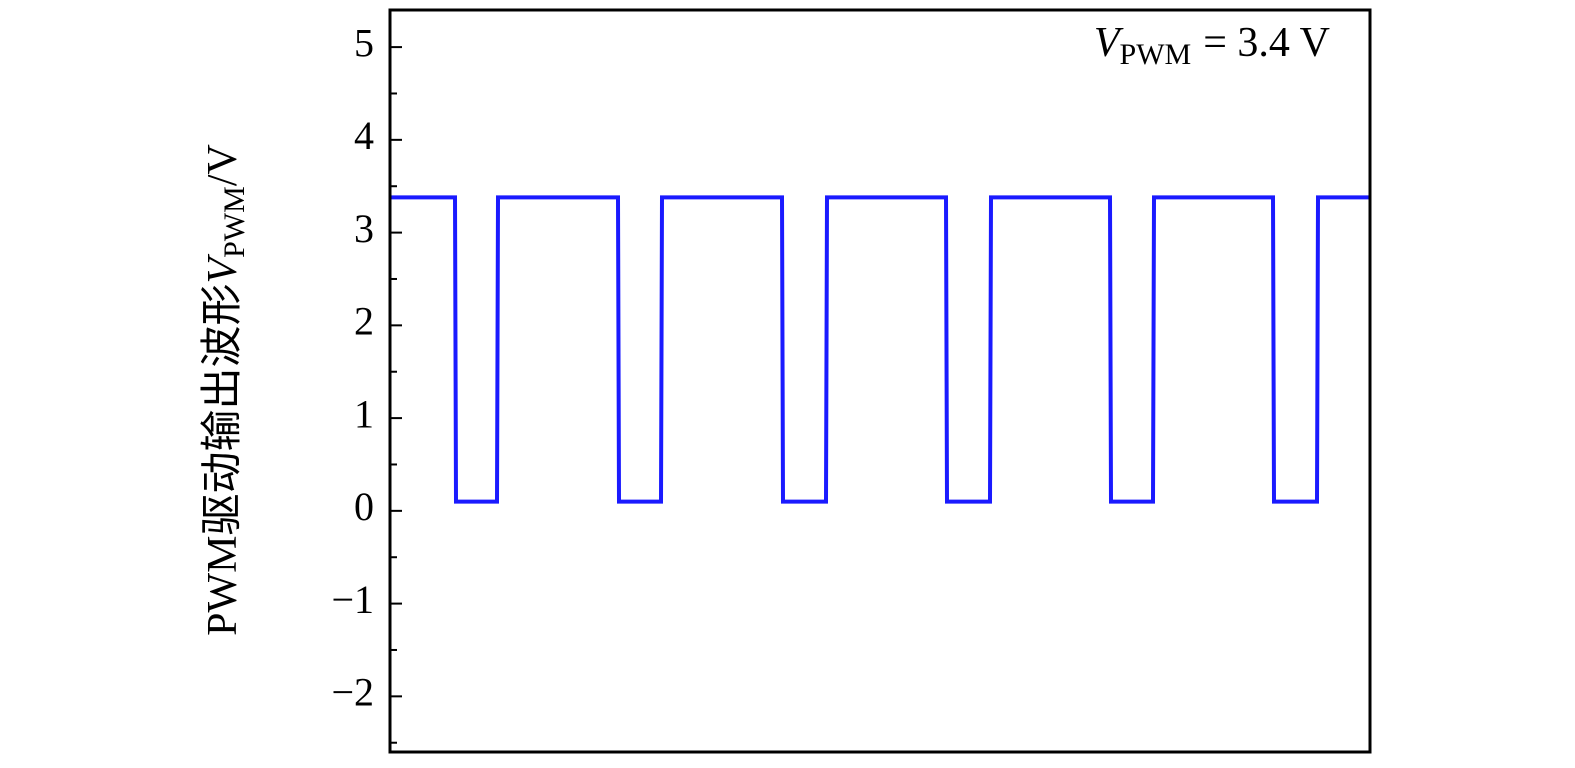 The height and width of the screenshot is (768, 1575). What do you see at coordinates (223, 165) in the screenshot?
I see `y-label-unit: /V` at bounding box center [223, 165].